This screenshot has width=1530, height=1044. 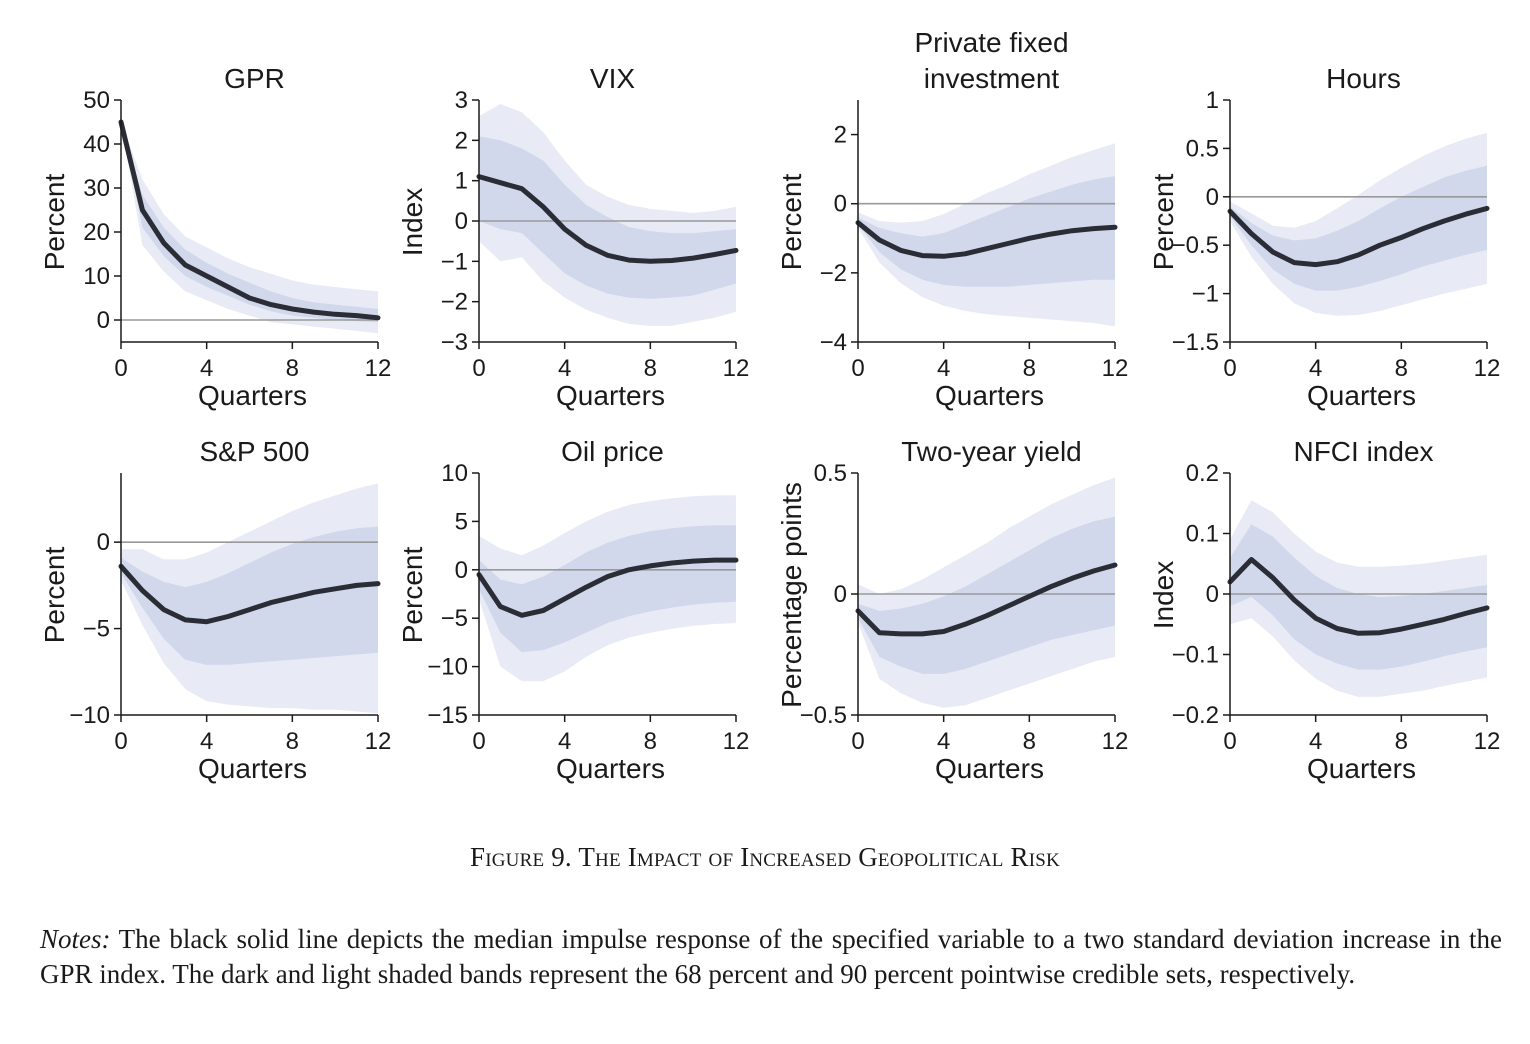 I want to click on panel-0: 0 4 8 12 0 10 20 30 40 50 Quarters Percent GPR, so click(x=215, y=237).